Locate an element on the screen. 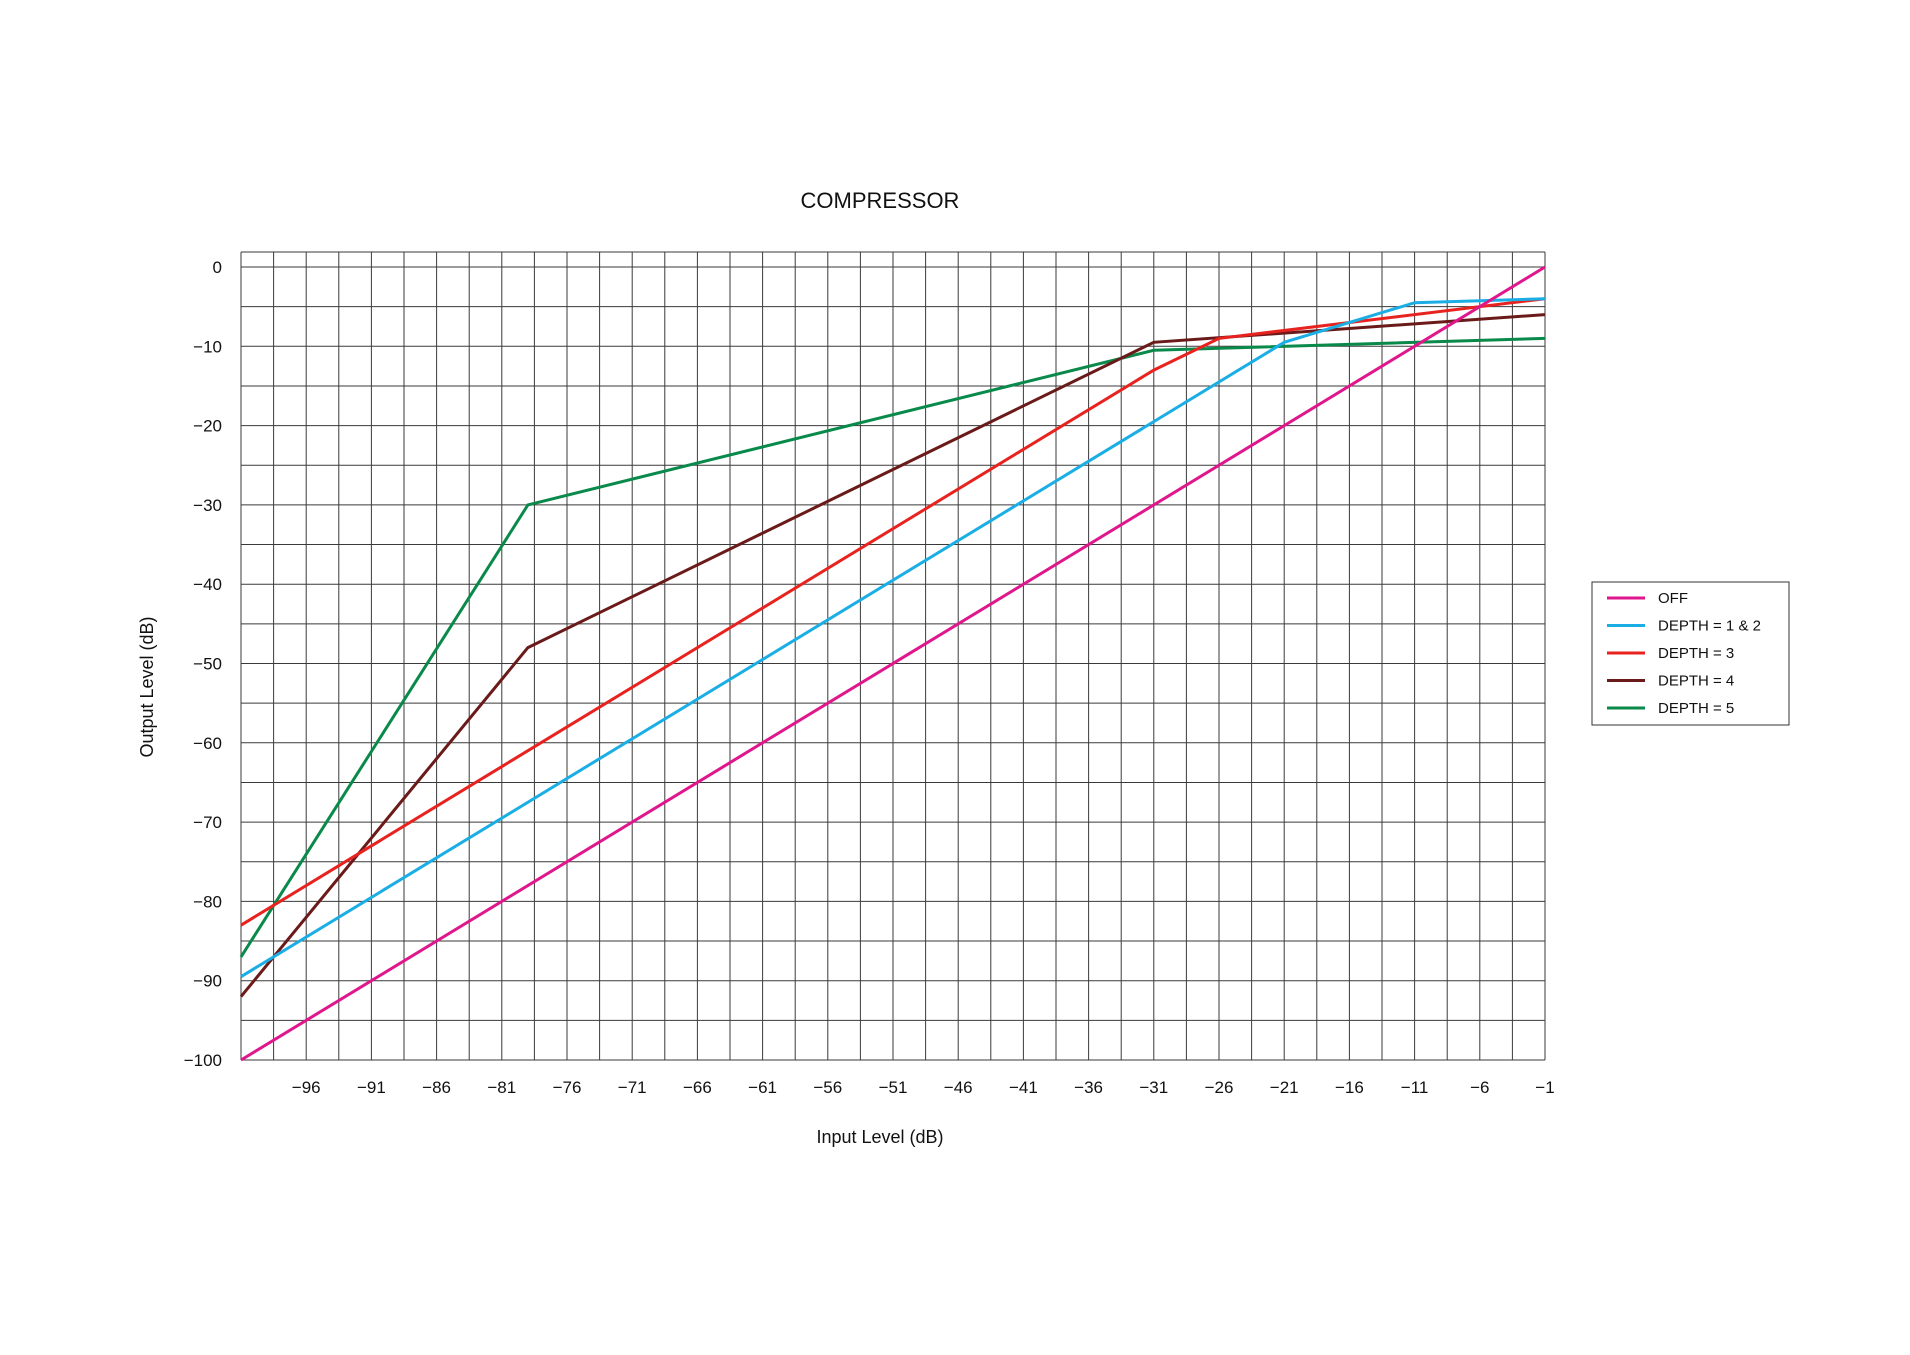  x-tick-label: −41 is located at coordinates (1023, 1087).